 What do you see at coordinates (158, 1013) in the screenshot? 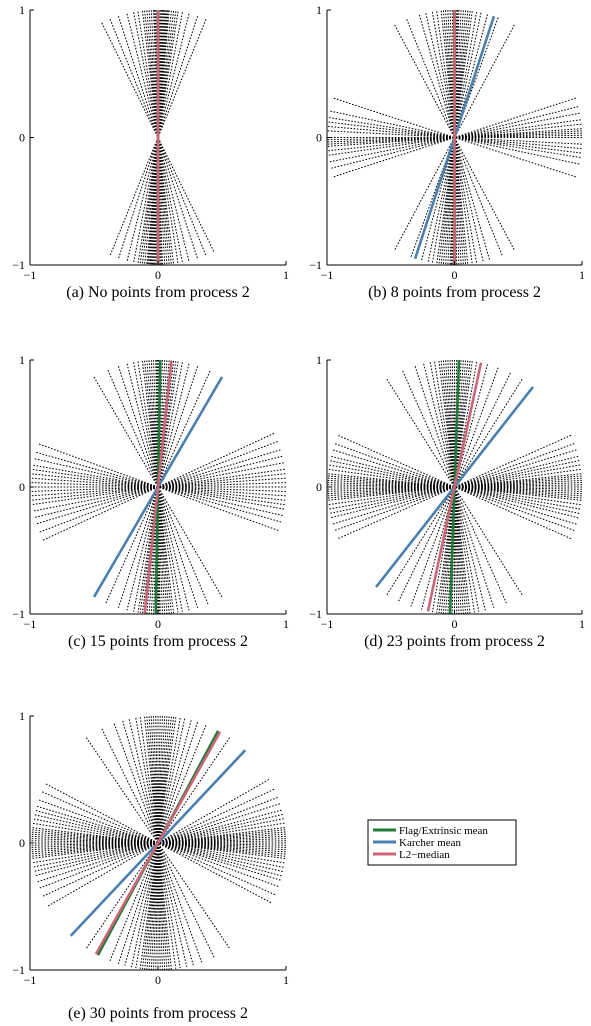
I see `panel-caption: (e) 30 points from process 2` at bounding box center [158, 1013].